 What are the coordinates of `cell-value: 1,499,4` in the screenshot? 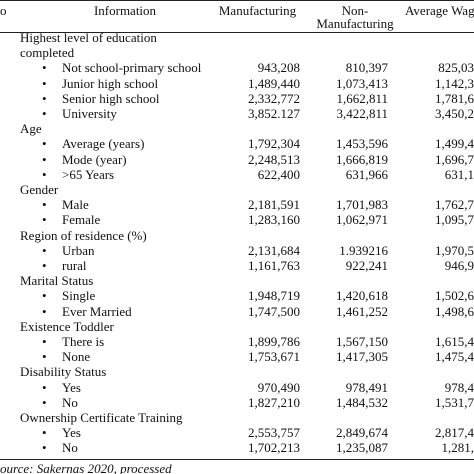 It's located at (454, 144).